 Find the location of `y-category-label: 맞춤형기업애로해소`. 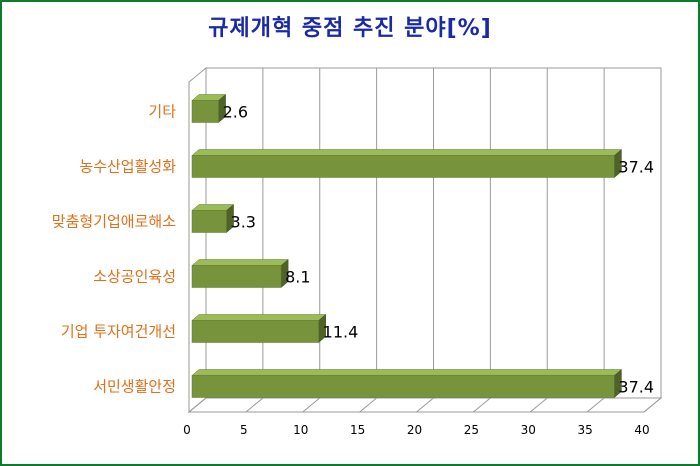

y-category-label: 맞춤형기업애로해소 is located at coordinates (114, 222).